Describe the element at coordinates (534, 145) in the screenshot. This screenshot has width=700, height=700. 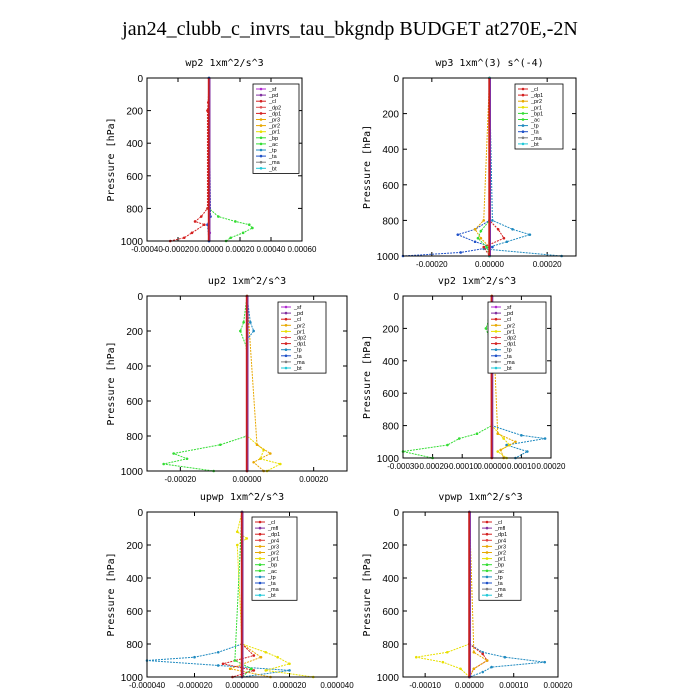
I see `legend-label: _bt` at that location.